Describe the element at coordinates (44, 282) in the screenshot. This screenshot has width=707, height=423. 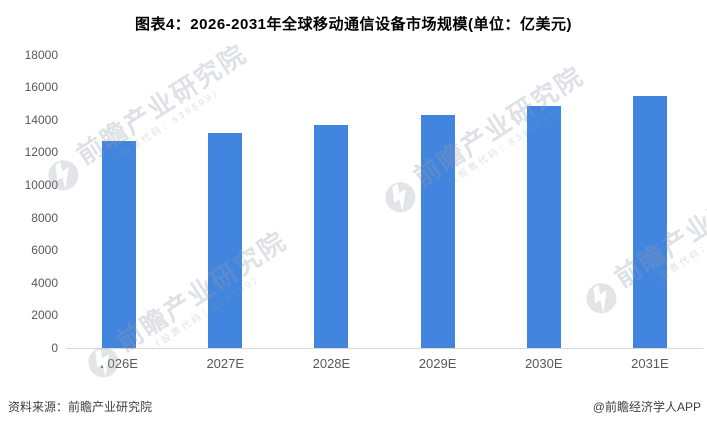
I see `y-tick-label: 4000` at that location.